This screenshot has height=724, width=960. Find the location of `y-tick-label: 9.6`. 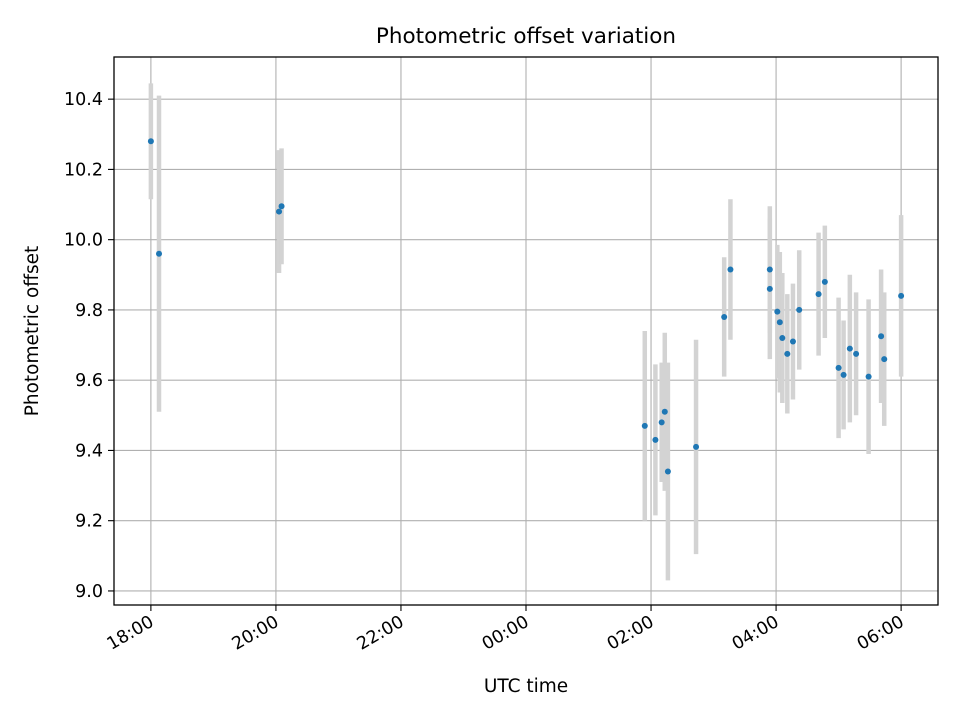

y-tick-label: 9.6 is located at coordinates (89, 381).